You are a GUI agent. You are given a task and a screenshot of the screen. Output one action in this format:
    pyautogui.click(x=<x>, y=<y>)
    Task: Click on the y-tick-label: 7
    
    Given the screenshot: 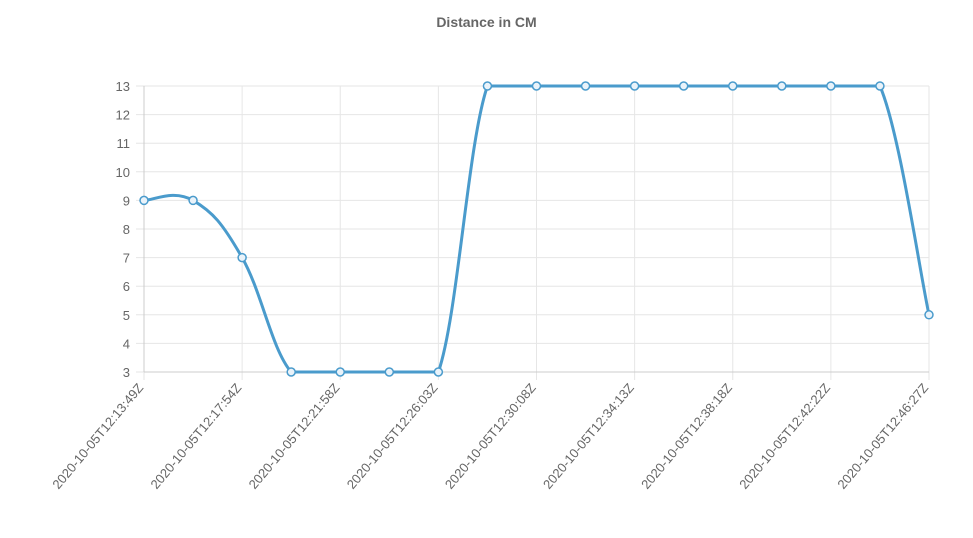 What is the action you would take?
    pyautogui.click(x=126, y=258)
    